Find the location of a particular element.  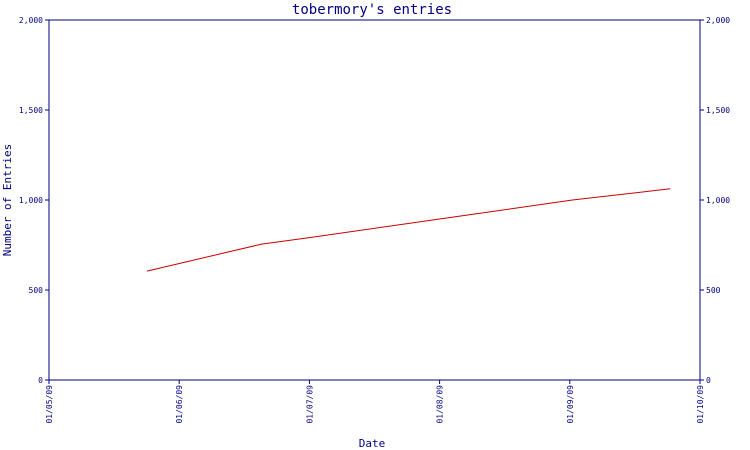

y-axis-right: 0 500 1,000 1,500 2,000 is located at coordinates (715, 200).